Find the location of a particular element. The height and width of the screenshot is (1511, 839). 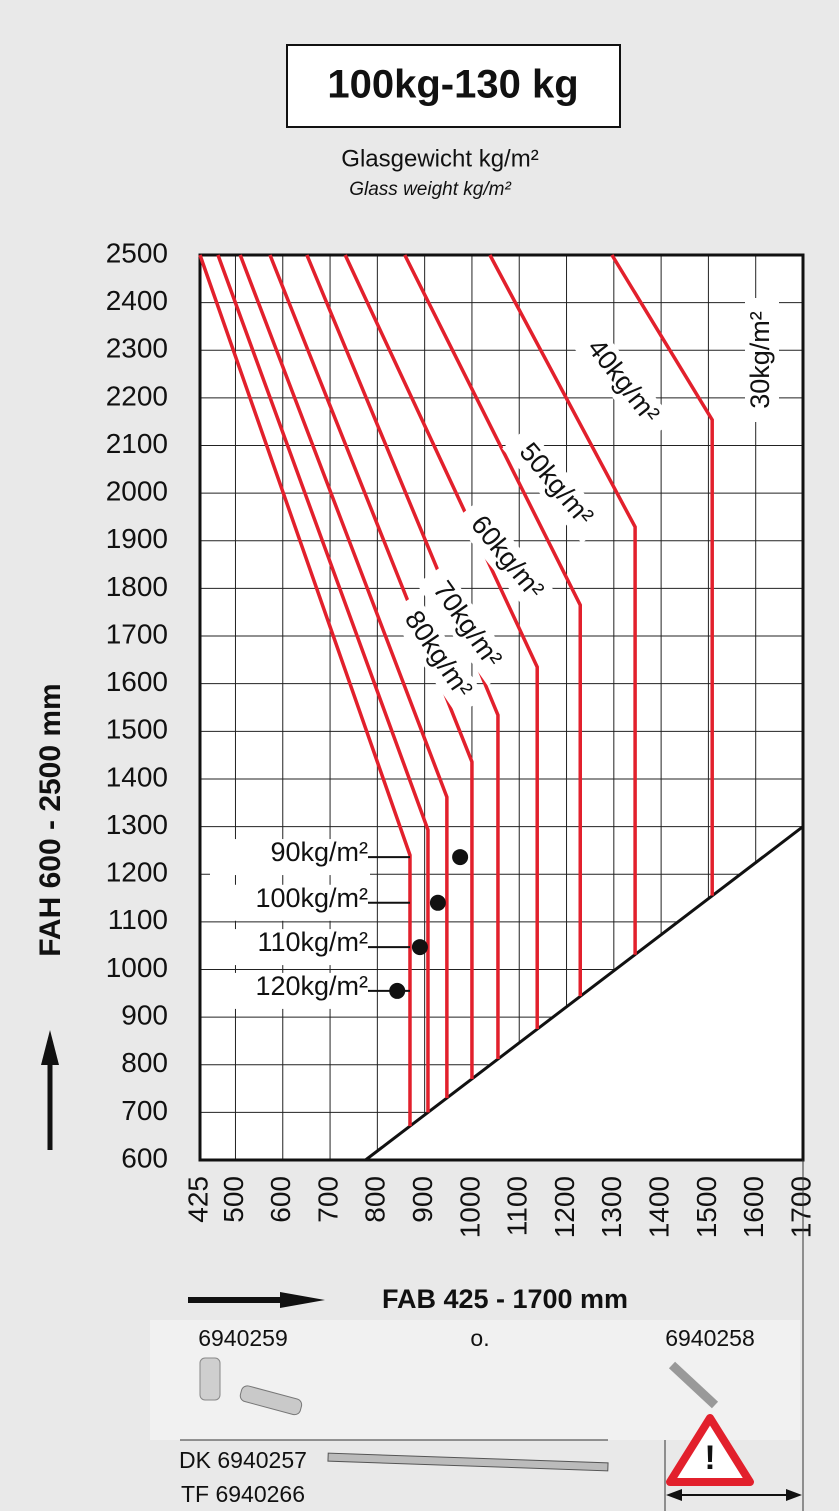

y-tick-label: 2000 is located at coordinates (137, 491).